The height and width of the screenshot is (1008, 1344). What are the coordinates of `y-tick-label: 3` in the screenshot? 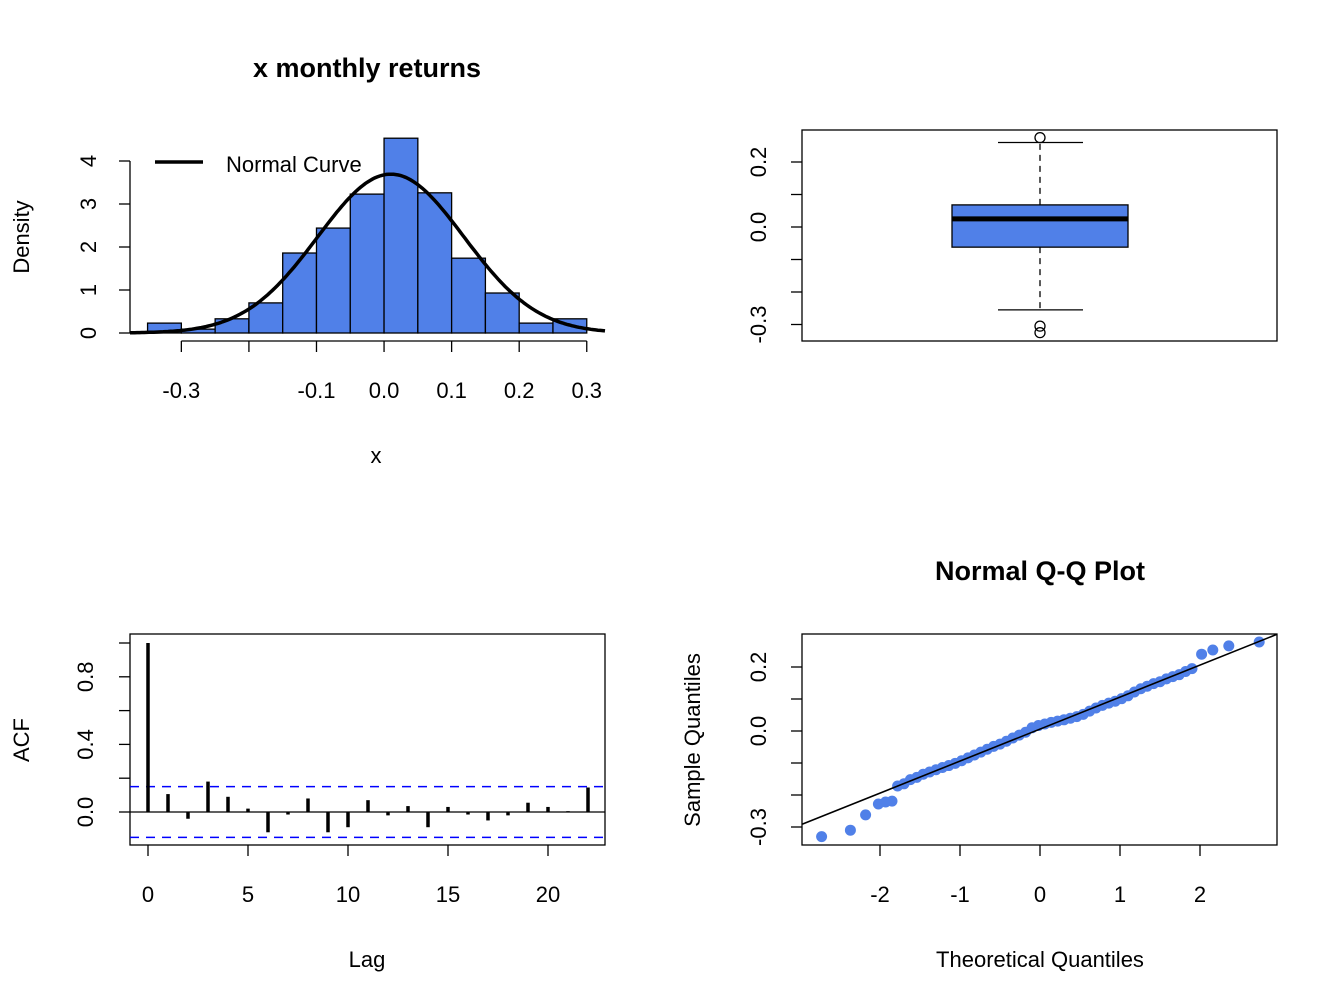 It's located at (88, 204).